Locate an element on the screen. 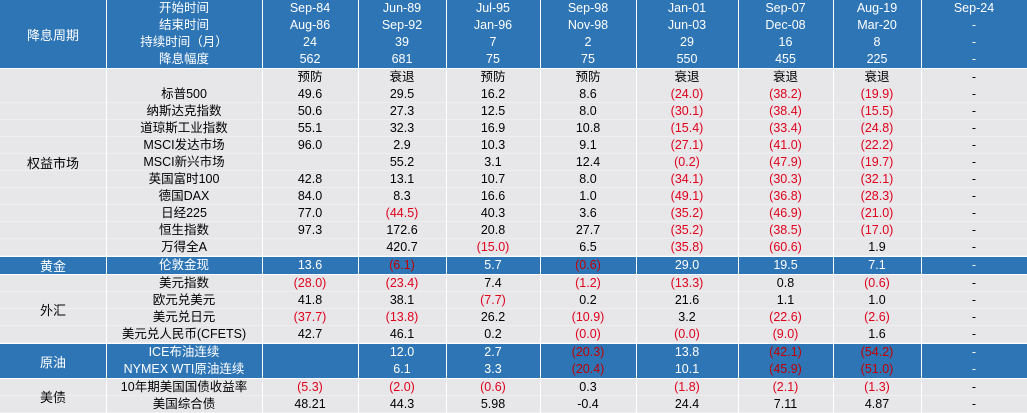  value-cell: (60.6) is located at coordinates (785, 247).